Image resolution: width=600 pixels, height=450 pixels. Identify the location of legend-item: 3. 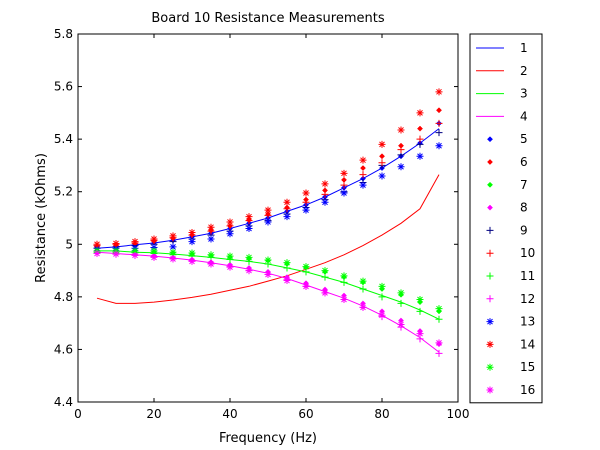
(502, 94).